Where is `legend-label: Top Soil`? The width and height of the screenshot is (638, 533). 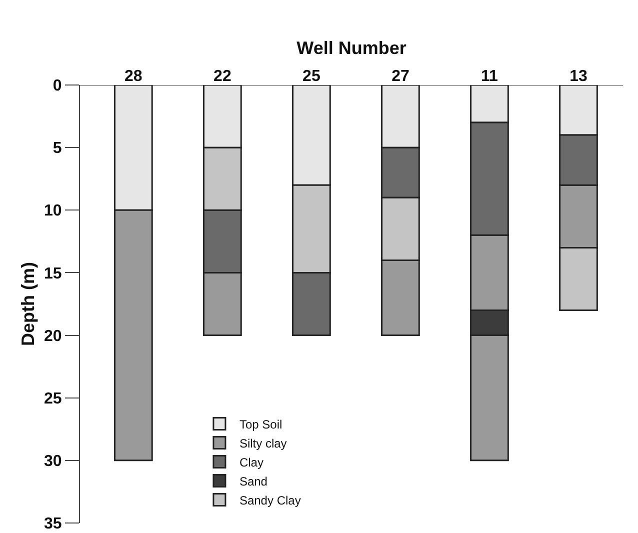 legend-label: Top Soil is located at coordinates (260, 424).